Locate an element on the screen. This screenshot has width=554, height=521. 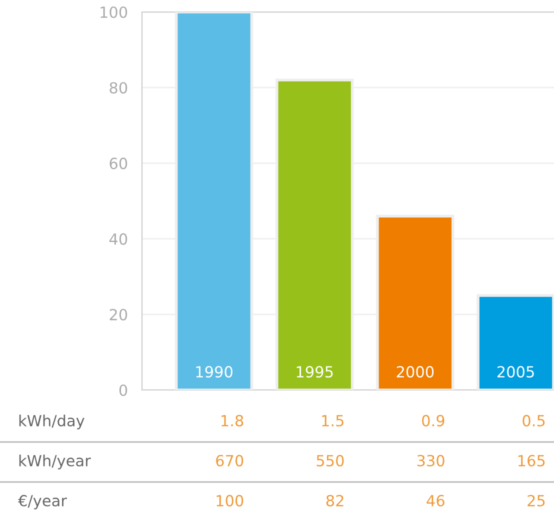
text: 1.8 is located at coordinates (233, 420).